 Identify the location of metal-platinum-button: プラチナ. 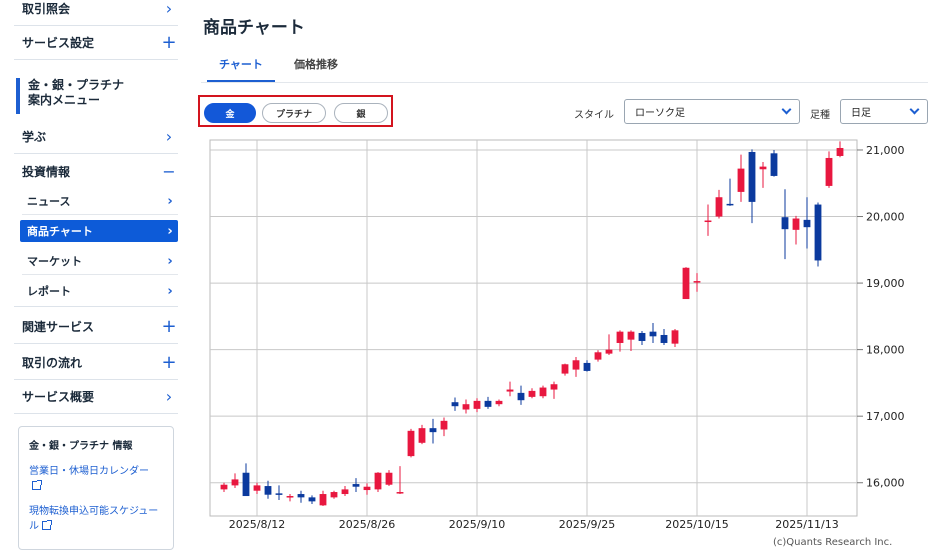
(294, 113).